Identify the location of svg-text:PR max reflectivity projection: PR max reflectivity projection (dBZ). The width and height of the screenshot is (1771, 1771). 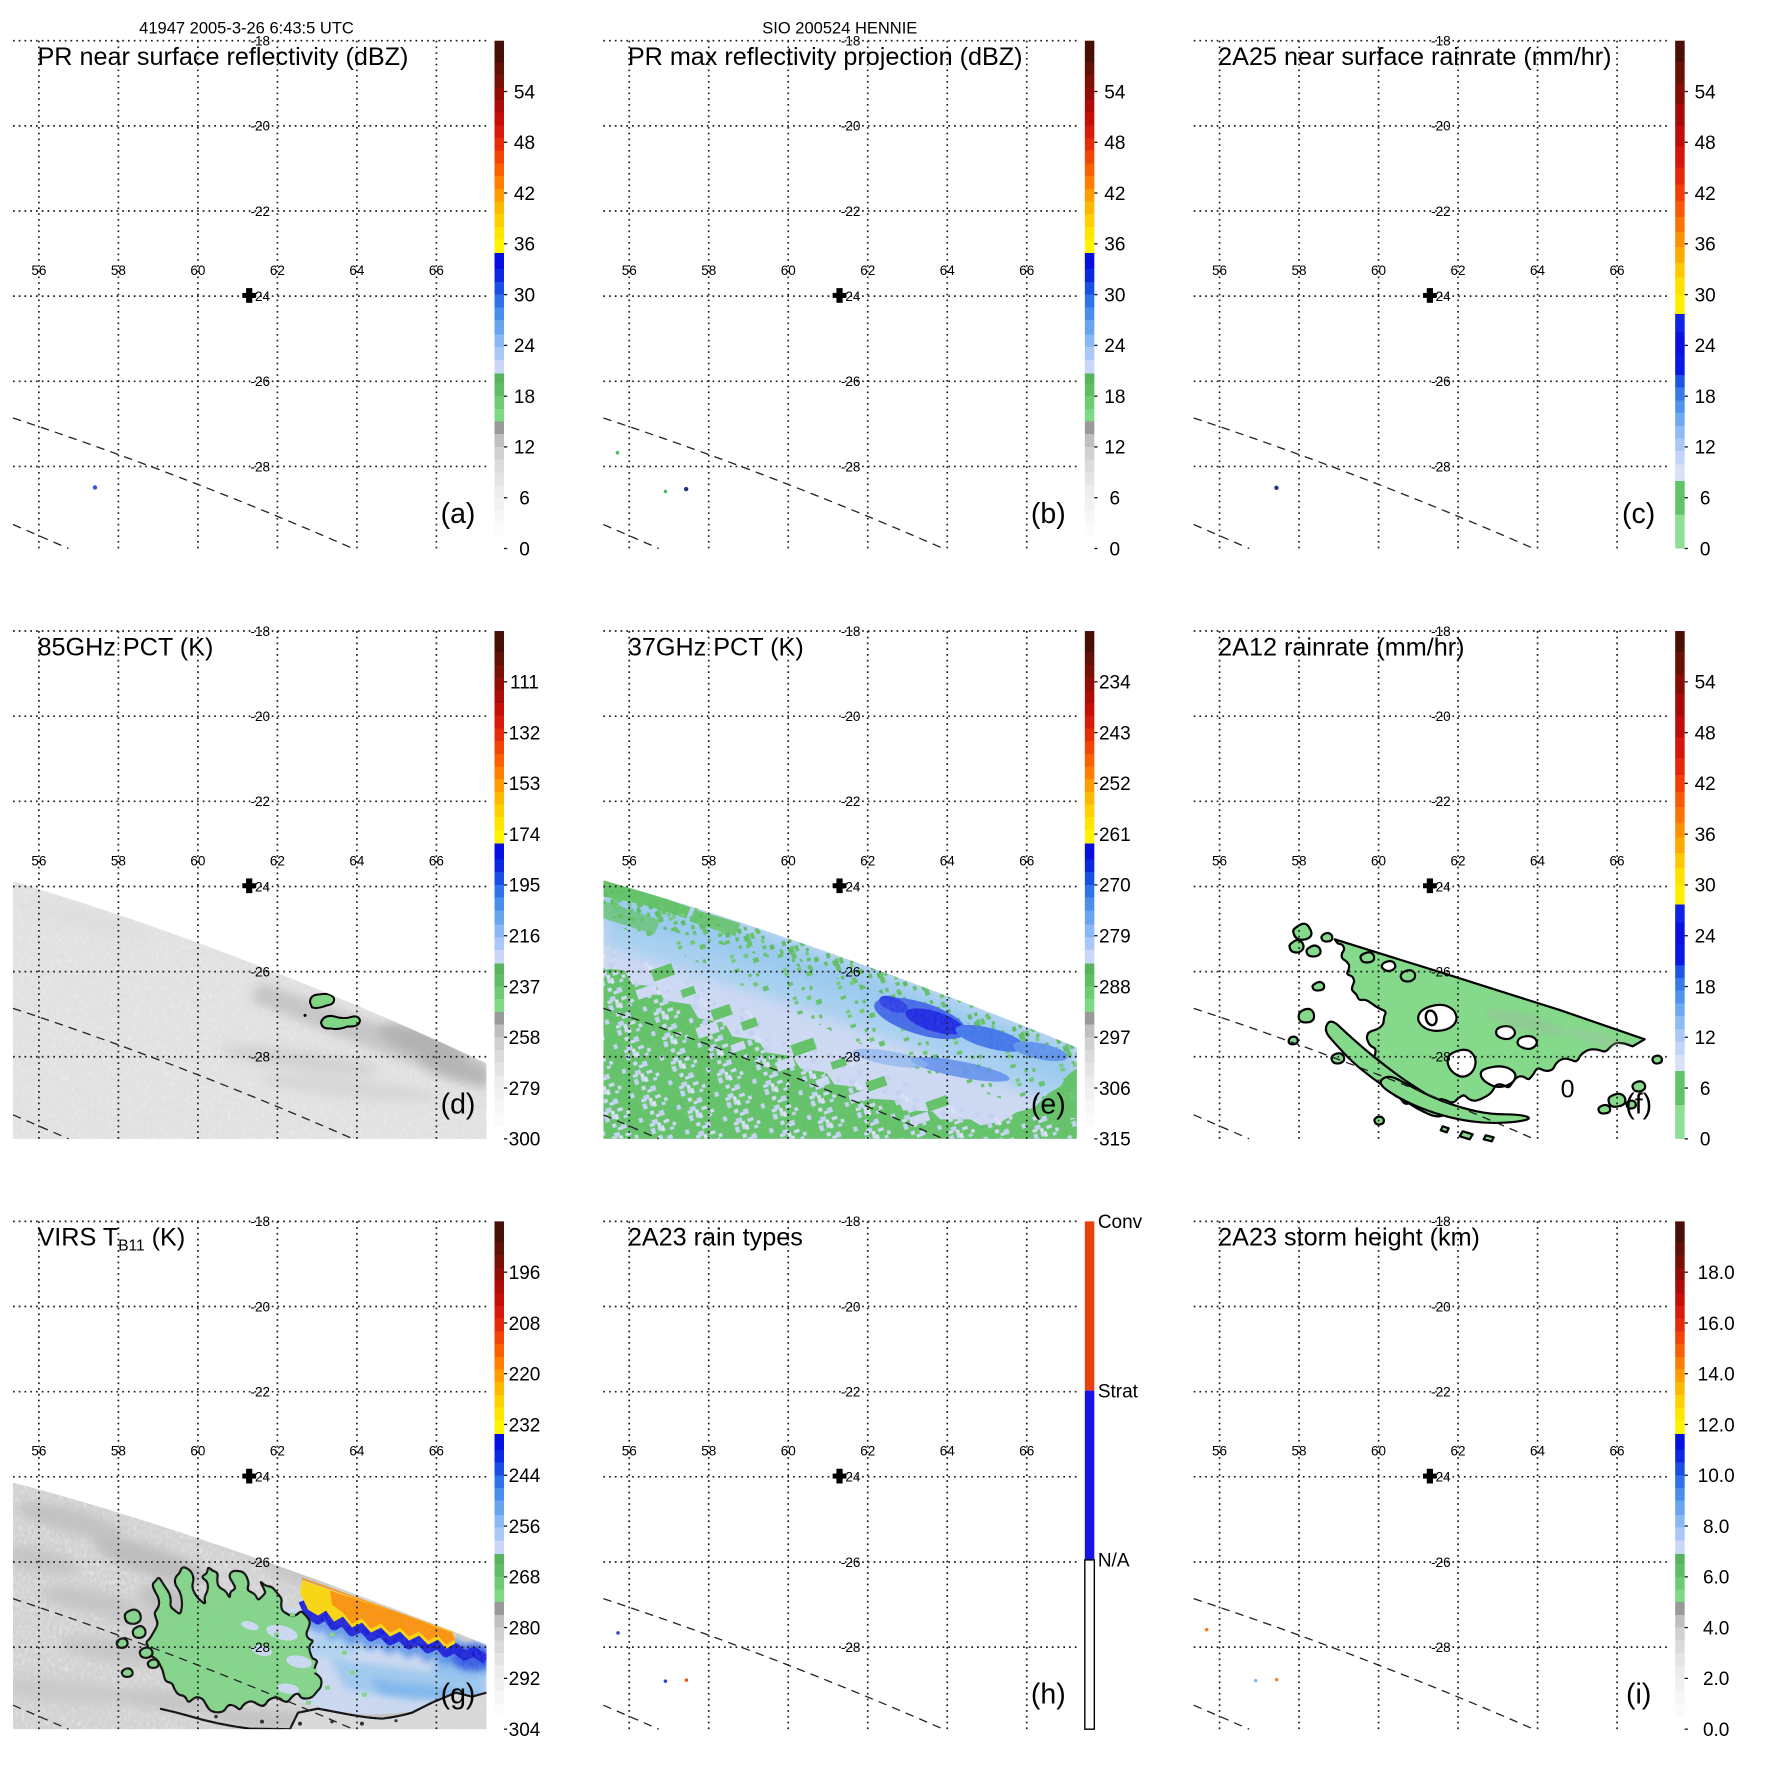
(825, 57).